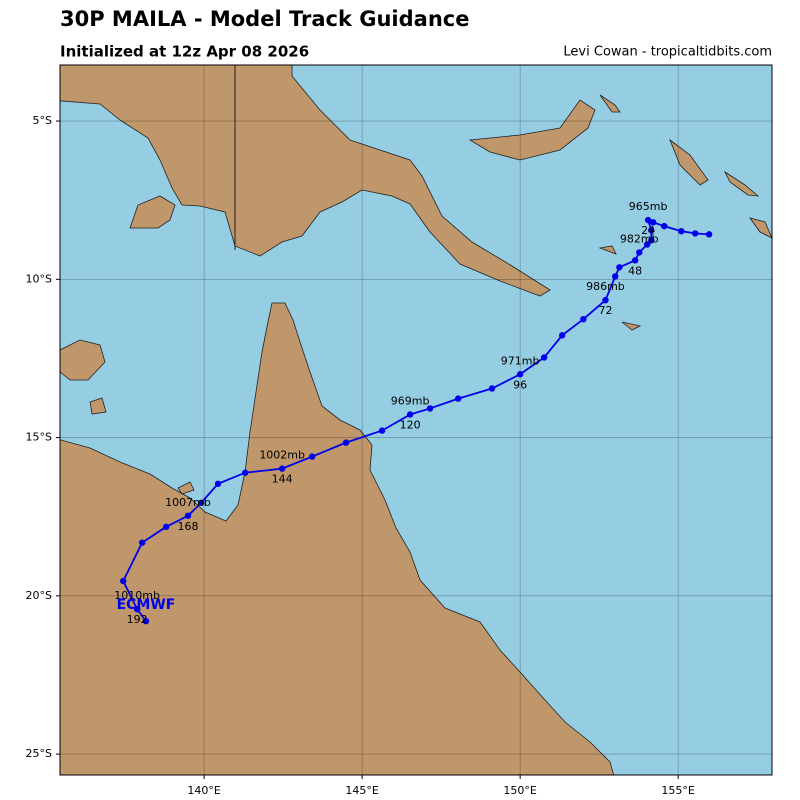  What do you see at coordinates (520, 360) in the screenshot?
I see `pressure-label: 971mb` at bounding box center [520, 360].